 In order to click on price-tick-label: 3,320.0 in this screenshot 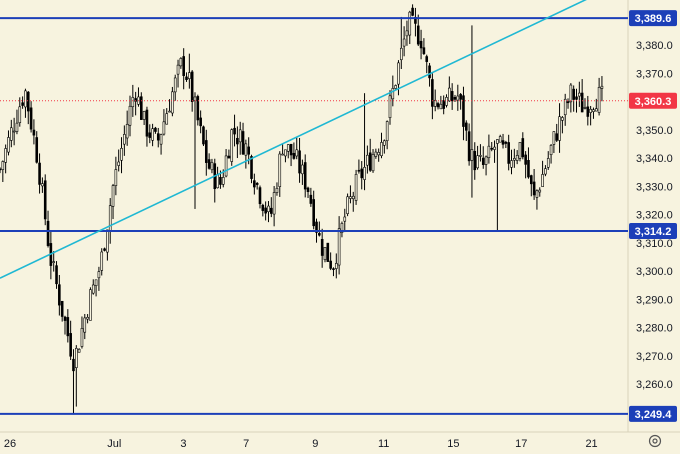, I will do `click(654, 216)`.